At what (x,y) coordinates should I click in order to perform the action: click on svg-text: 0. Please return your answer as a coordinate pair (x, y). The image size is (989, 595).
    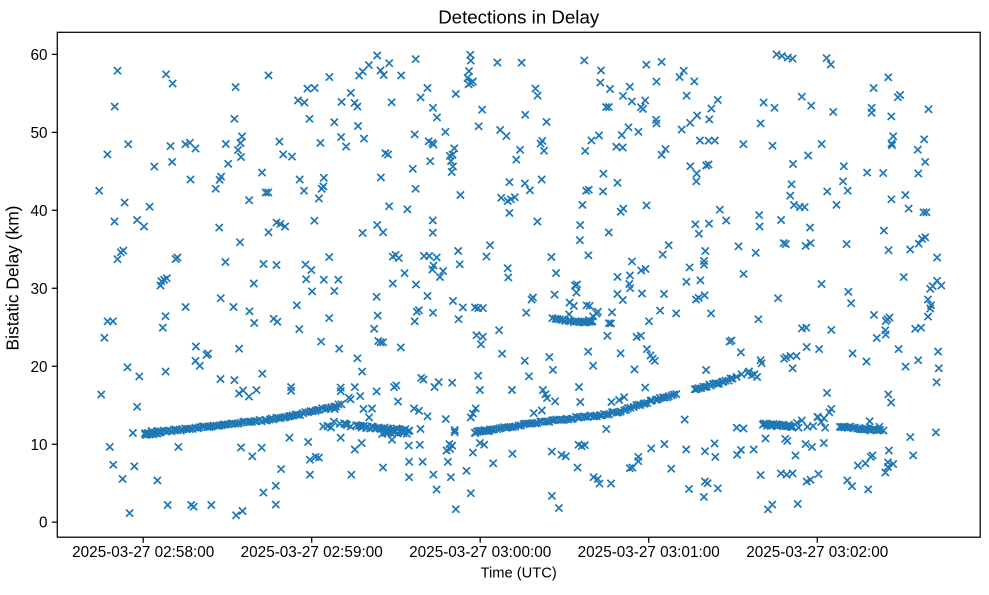
    Looking at the image, I should click on (43, 523).